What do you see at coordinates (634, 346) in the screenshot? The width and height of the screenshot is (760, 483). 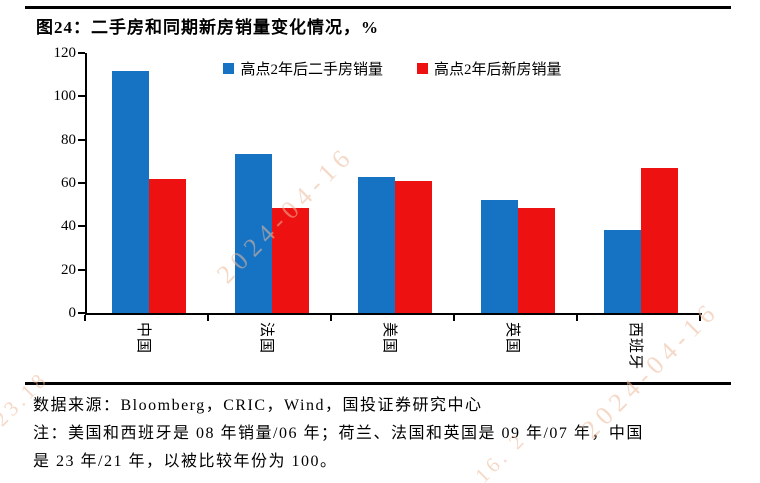 I see `x-category-label: 西班牙` at bounding box center [634, 346].